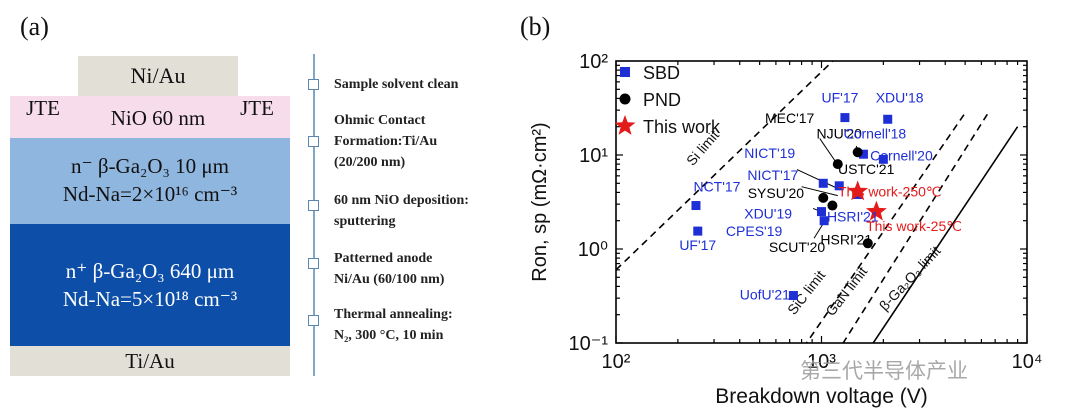  Describe the element at coordinates (821, 362) in the screenshot. I see `x-tick-label-1: 10³` at that location.